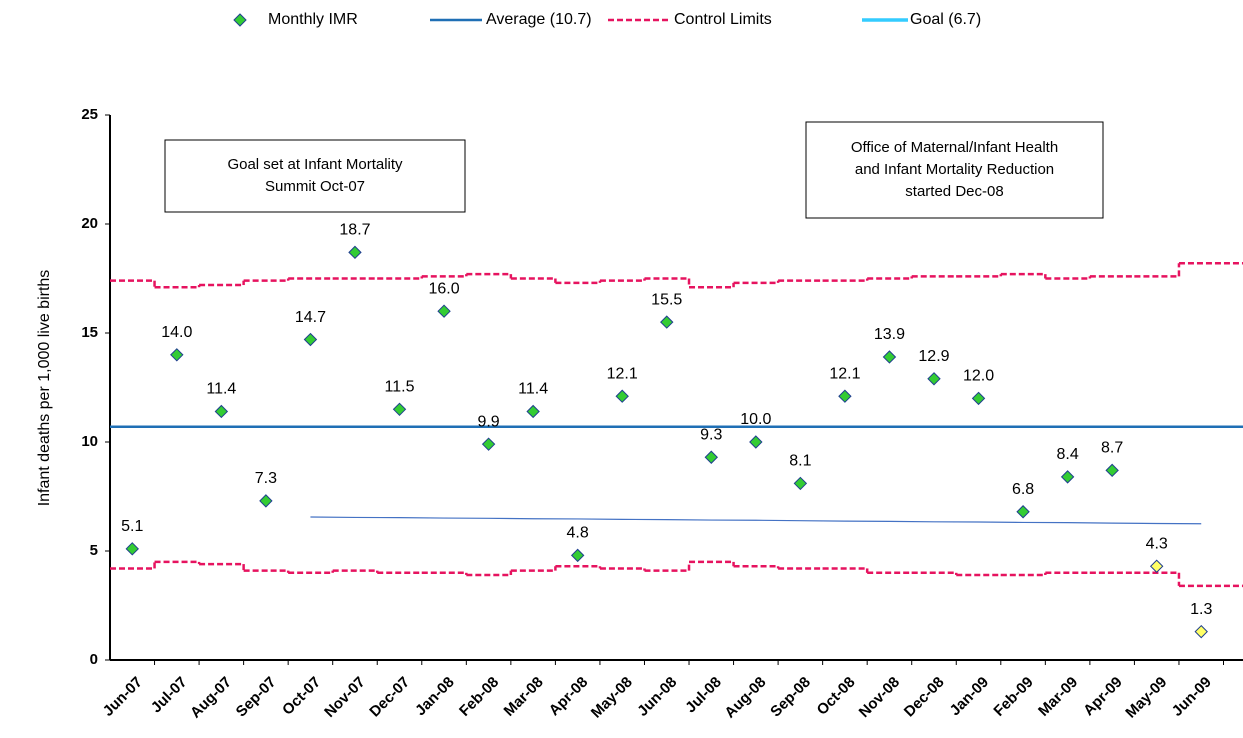  Describe the element at coordinates (344, 697) in the screenshot. I see `x-tick-label: Nov-07` at that location.